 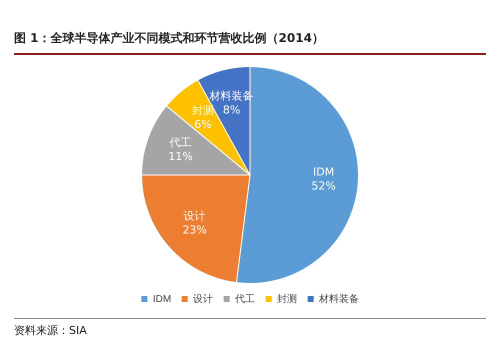 What do you see at coordinates (180, 156) in the screenshot?
I see `data-label: 11%` at bounding box center [180, 156].